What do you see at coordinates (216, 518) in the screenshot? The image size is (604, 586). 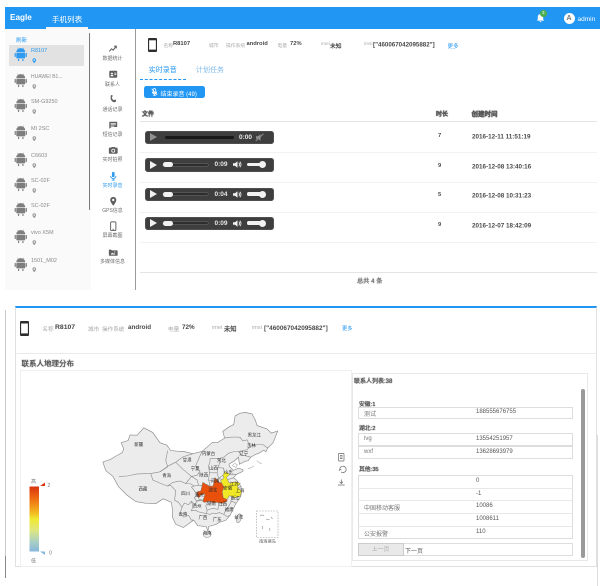 I see `svg-text: 广东` at bounding box center [216, 518].